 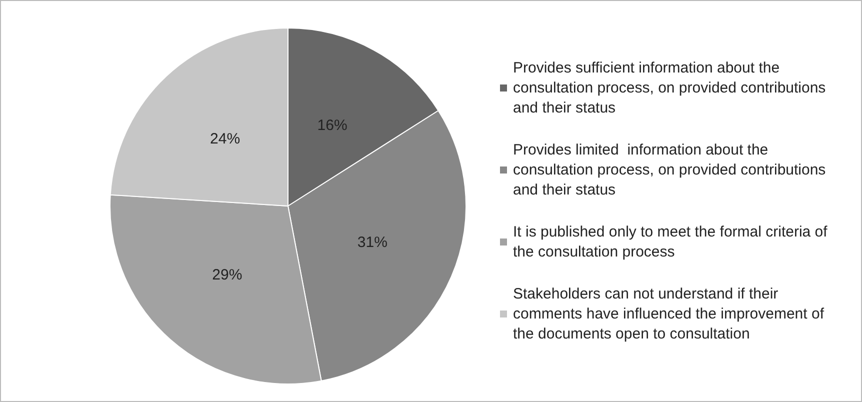 I want to click on data-label: 24%, so click(x=225, y=139).